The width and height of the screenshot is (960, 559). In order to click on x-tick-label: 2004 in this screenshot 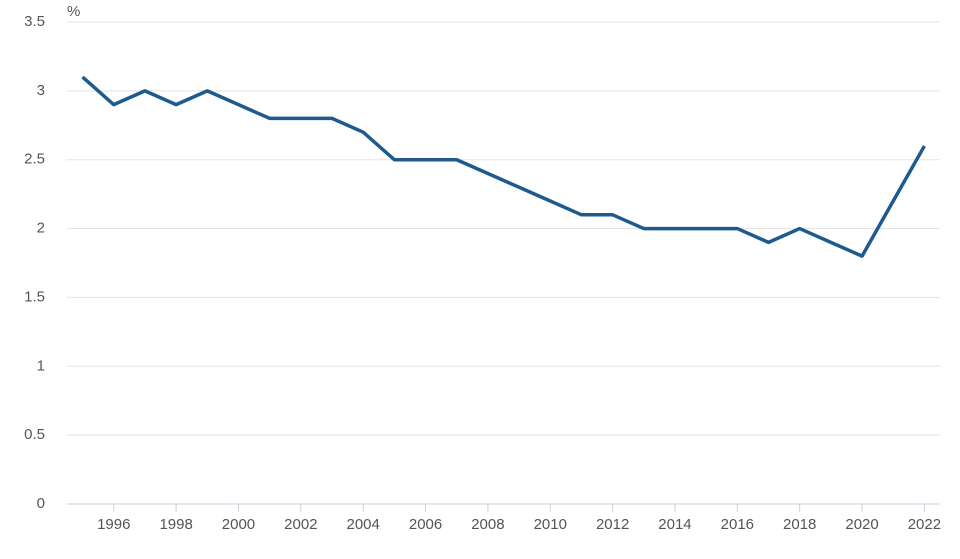, I will do `click(363, 524)`.